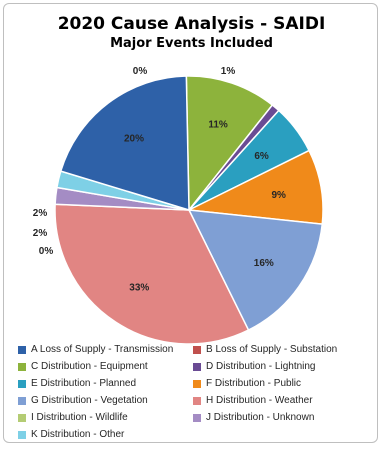  What do you see at coordinates (78, 434) in the screenshot?
I see `legend-label: K Distribution - Other` at bounding box center [78, 434].